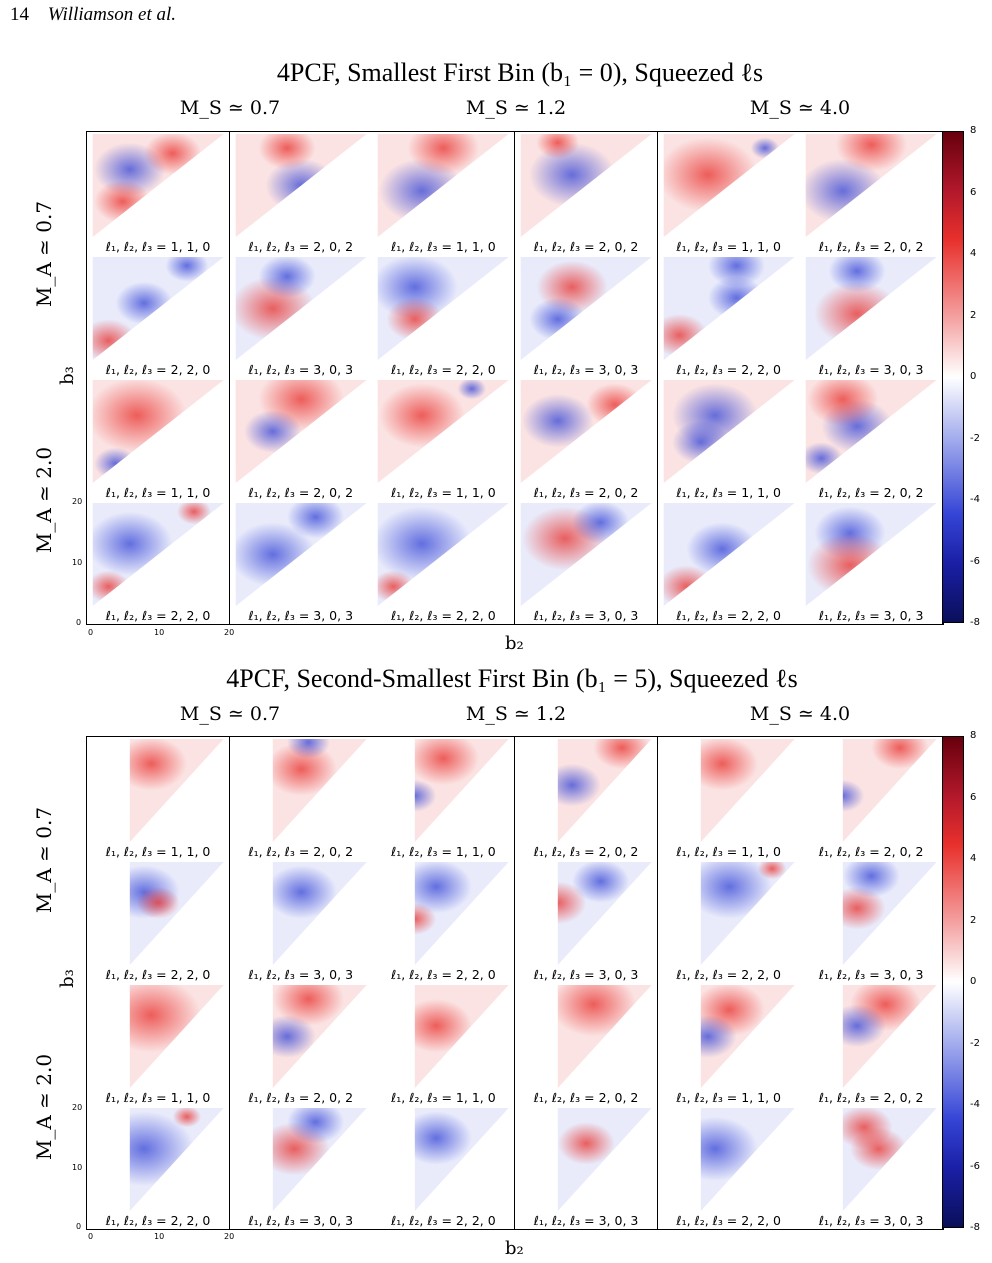 The image size is (992, 1263). I want to click on figure-2-xtick-20: 20, so click(229, 1236).